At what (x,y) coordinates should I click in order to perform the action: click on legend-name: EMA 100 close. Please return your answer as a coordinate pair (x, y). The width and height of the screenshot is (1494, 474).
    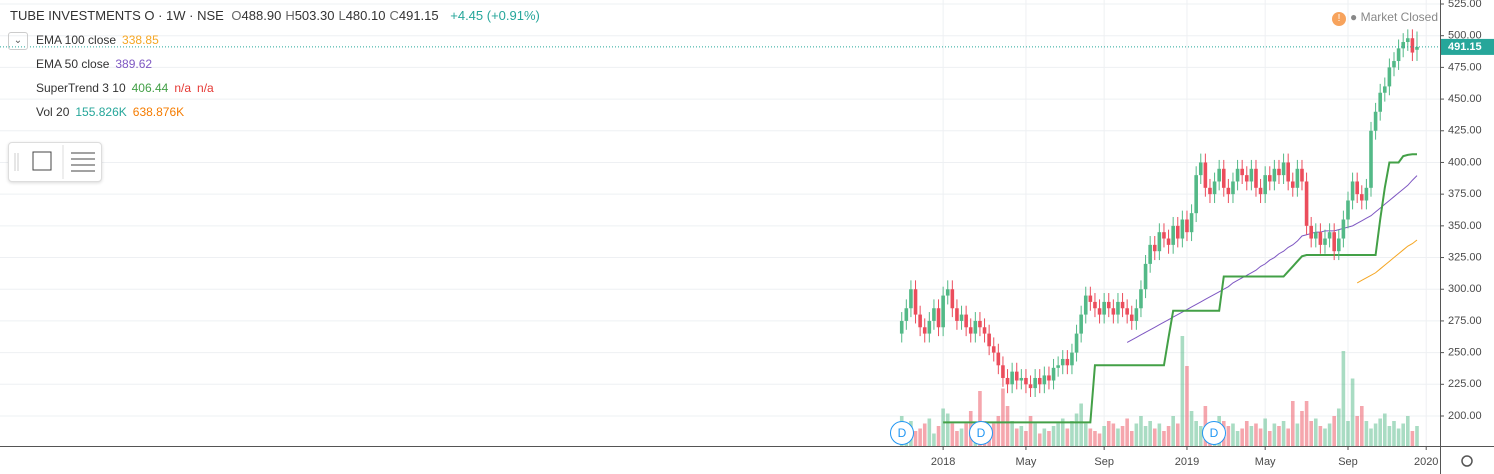
    Looking at the image, I should click on (76, 40).